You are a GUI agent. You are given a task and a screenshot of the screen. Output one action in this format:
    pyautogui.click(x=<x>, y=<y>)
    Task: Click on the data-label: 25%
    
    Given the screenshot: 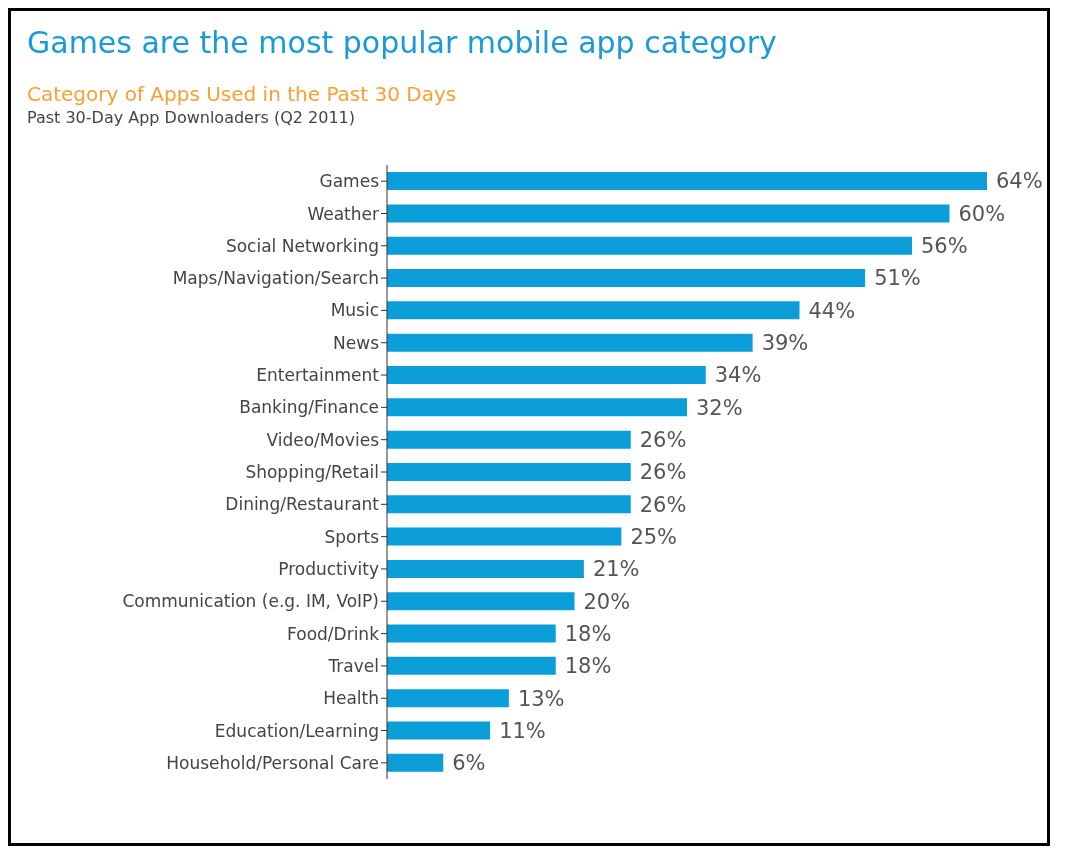 What is the action you would take?
    pyautogui.click(x=654, y=536)
    